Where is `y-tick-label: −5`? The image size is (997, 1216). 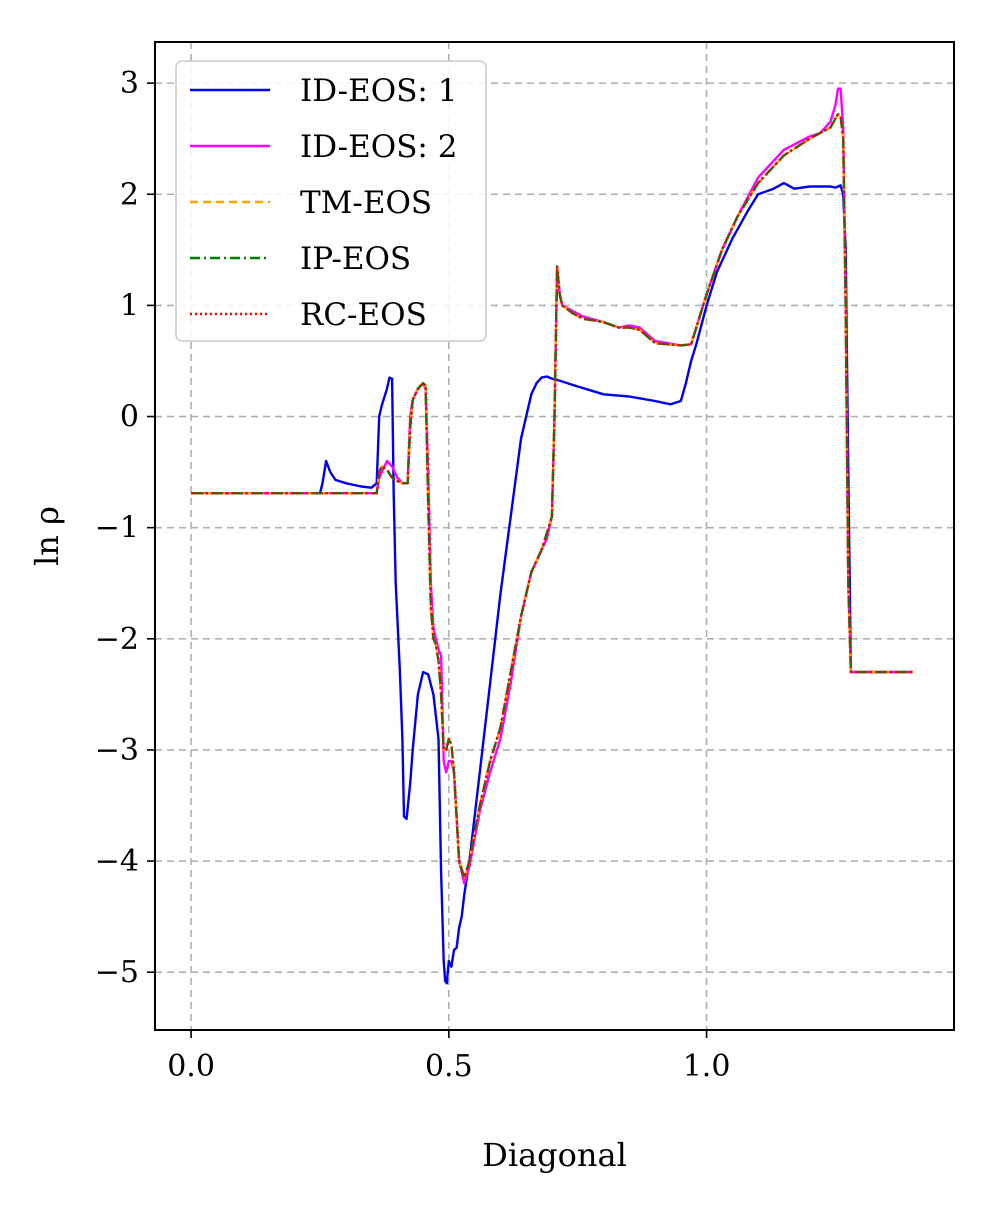 y-tick-label: −5 is located at coordinates (117, 972).